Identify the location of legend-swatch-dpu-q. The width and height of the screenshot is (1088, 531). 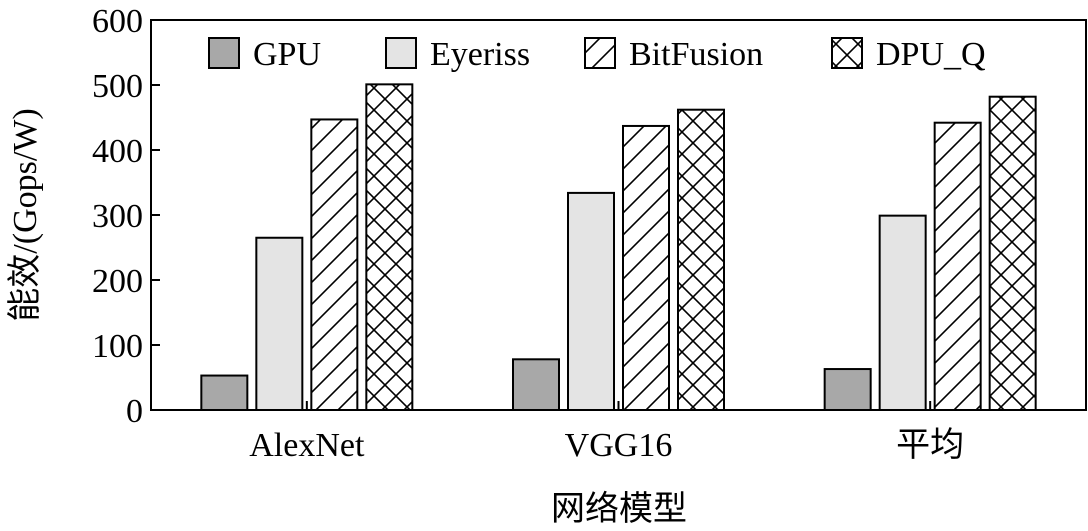
(847, 53).